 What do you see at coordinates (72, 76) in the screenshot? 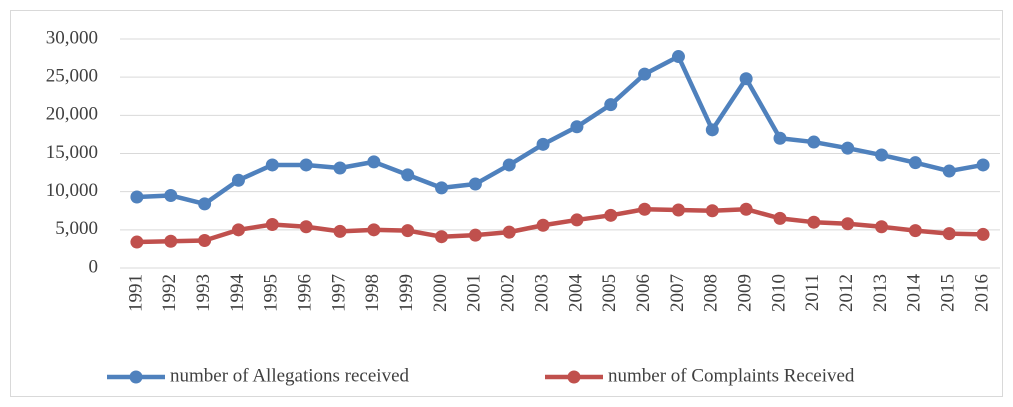
I see `y-tick-label: 25,000` at bounding box center [72, 76].